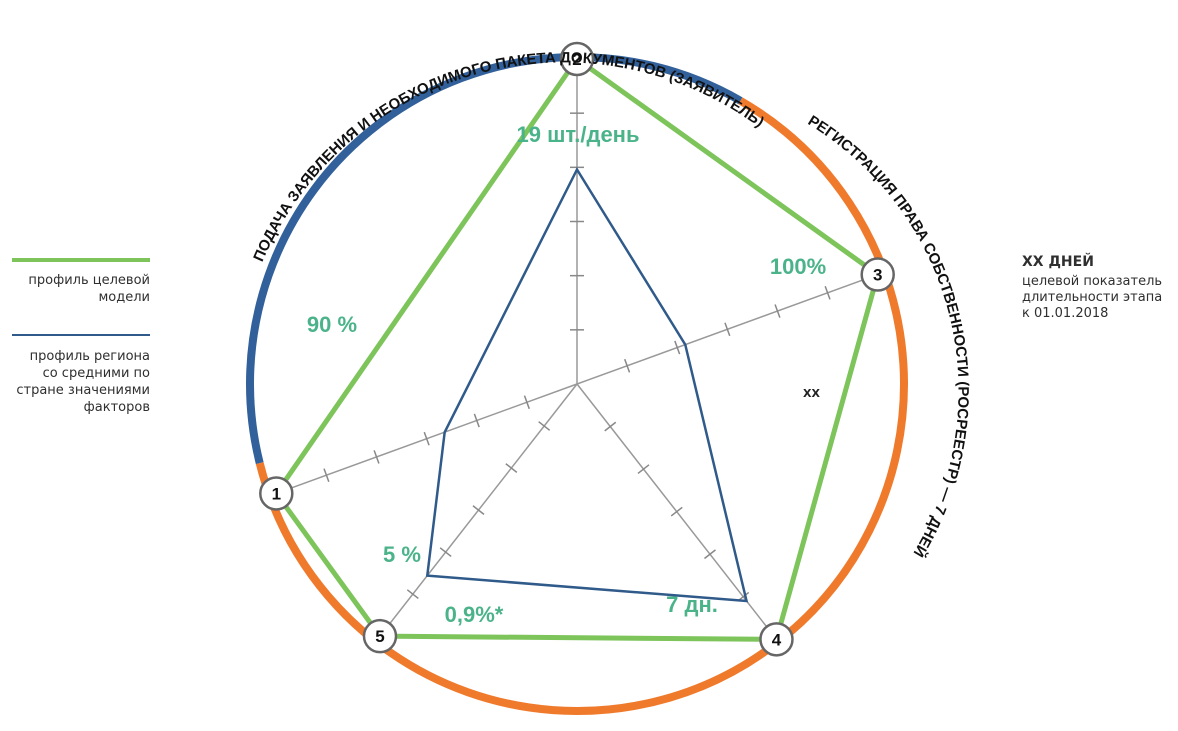 The height and width of the screenshot is (731, 1178). I want to click on value-label-4: 7 дн., so click(692, 604).